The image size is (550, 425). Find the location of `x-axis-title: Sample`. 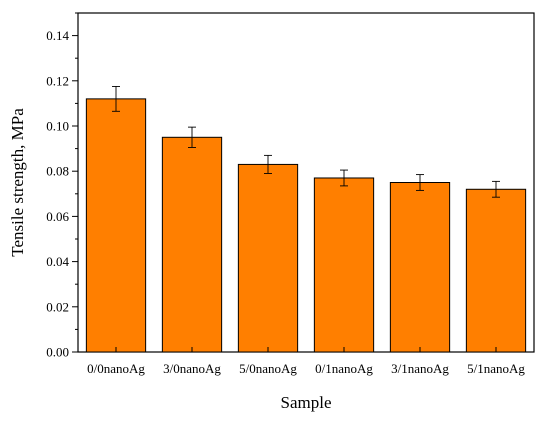

x-axis-title: Sample is located at coordinates (306, 402).